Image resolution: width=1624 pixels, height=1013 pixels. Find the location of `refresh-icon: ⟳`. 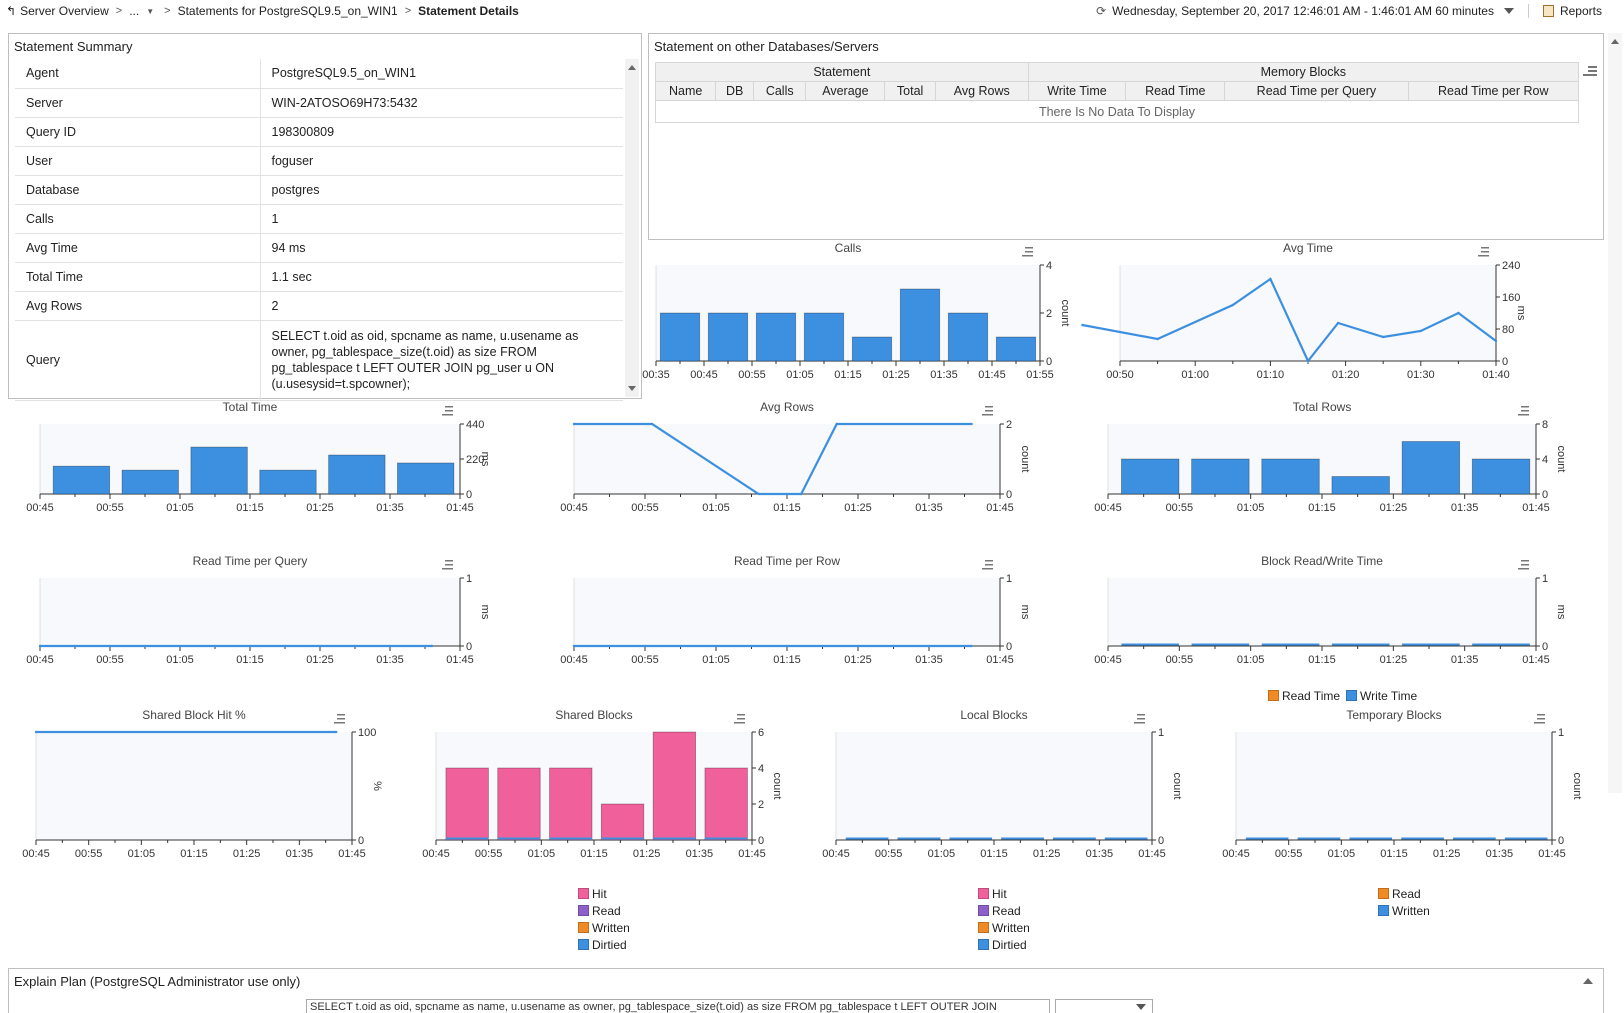

refresh-icon: ⟳ is located at coordinates (1101, 11).